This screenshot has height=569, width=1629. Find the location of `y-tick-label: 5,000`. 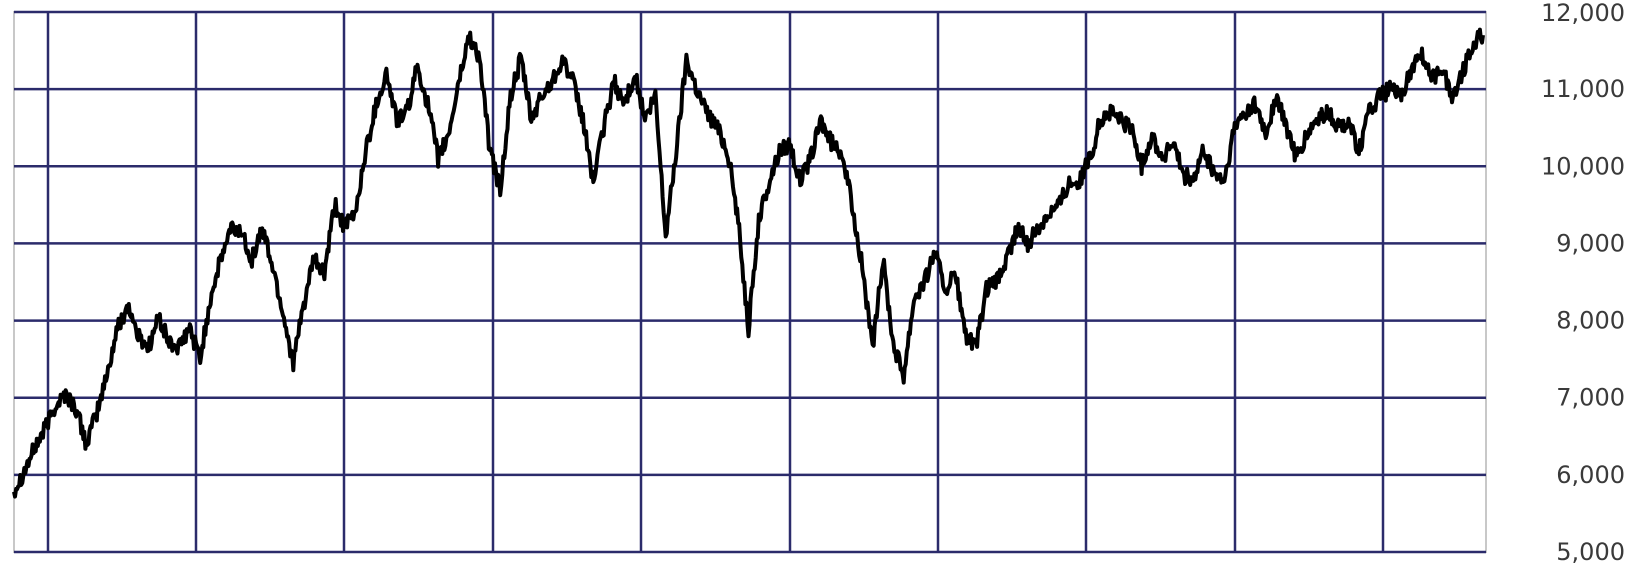

y-tick-label: 5,000 is located at coordinates (1590, 552).